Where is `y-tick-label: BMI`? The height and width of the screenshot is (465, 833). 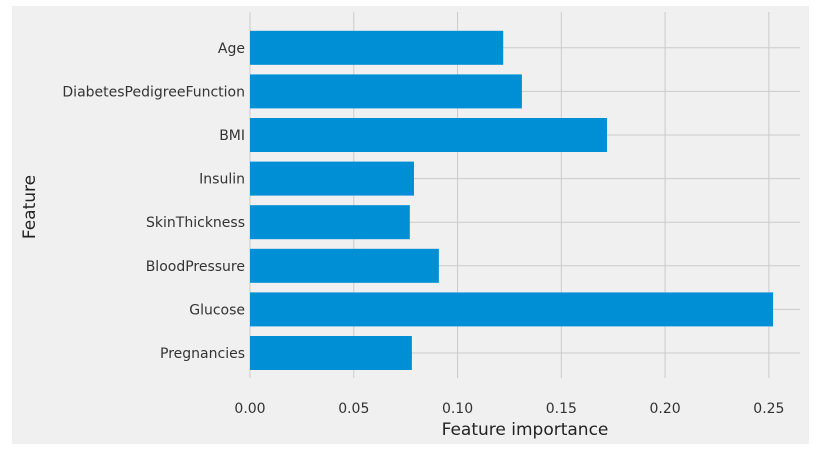 y-tick-label: BMI is located at coordinates (232, 136).